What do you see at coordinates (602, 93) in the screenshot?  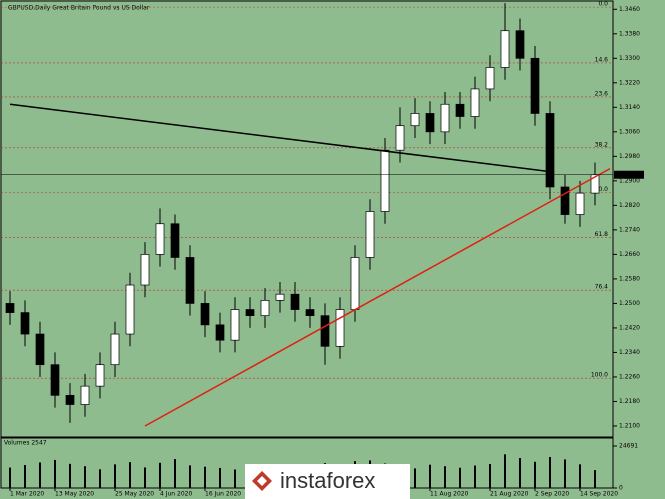 I see `fib-label: 23.6` at bounding box center [602, 93].